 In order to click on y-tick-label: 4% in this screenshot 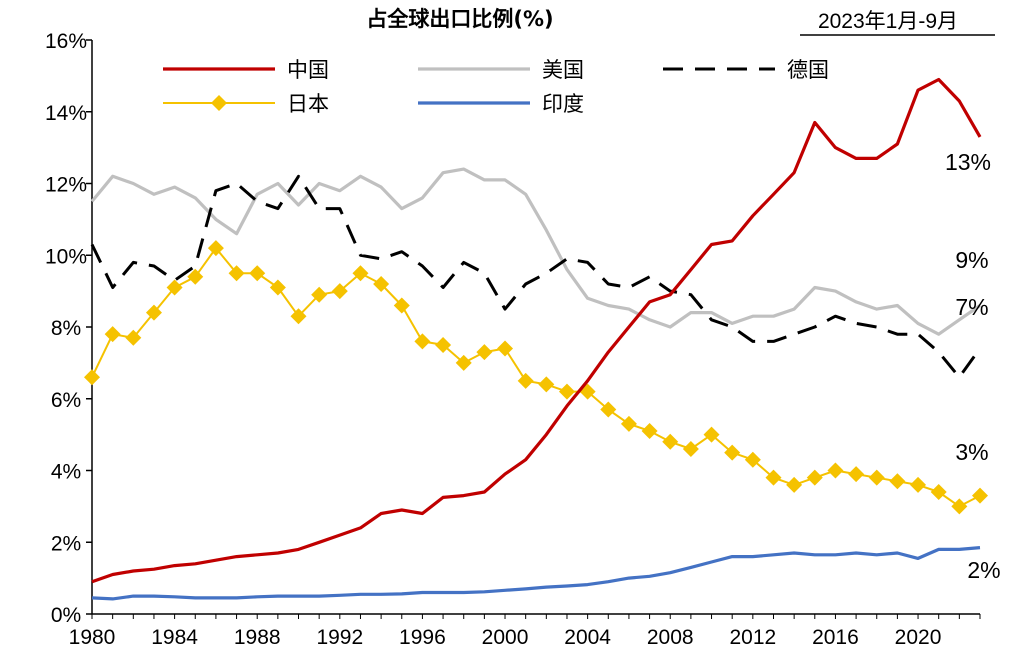, I will do `click(66, 472)`.